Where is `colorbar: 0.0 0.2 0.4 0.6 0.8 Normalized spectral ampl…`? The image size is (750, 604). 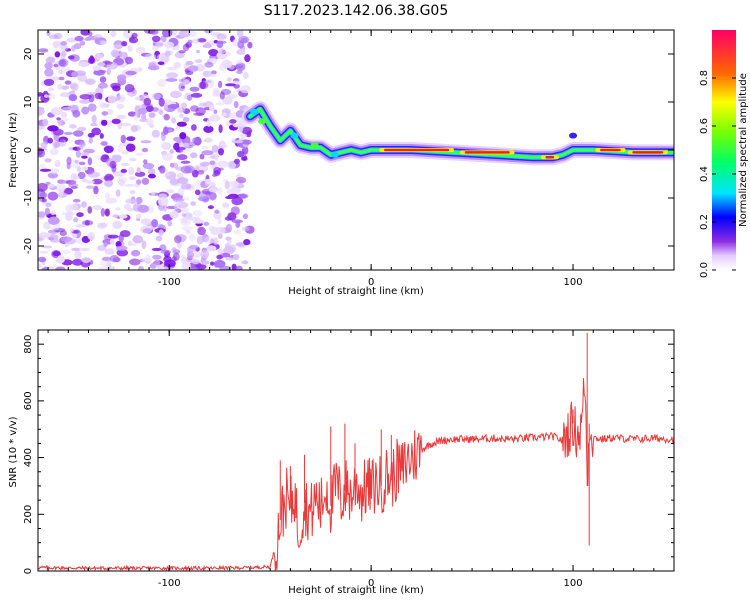
colorbar: 0.0 0.2 0.4 0.6 0.8 Normalized spectral ampl… is located at coordinates (724, 154).